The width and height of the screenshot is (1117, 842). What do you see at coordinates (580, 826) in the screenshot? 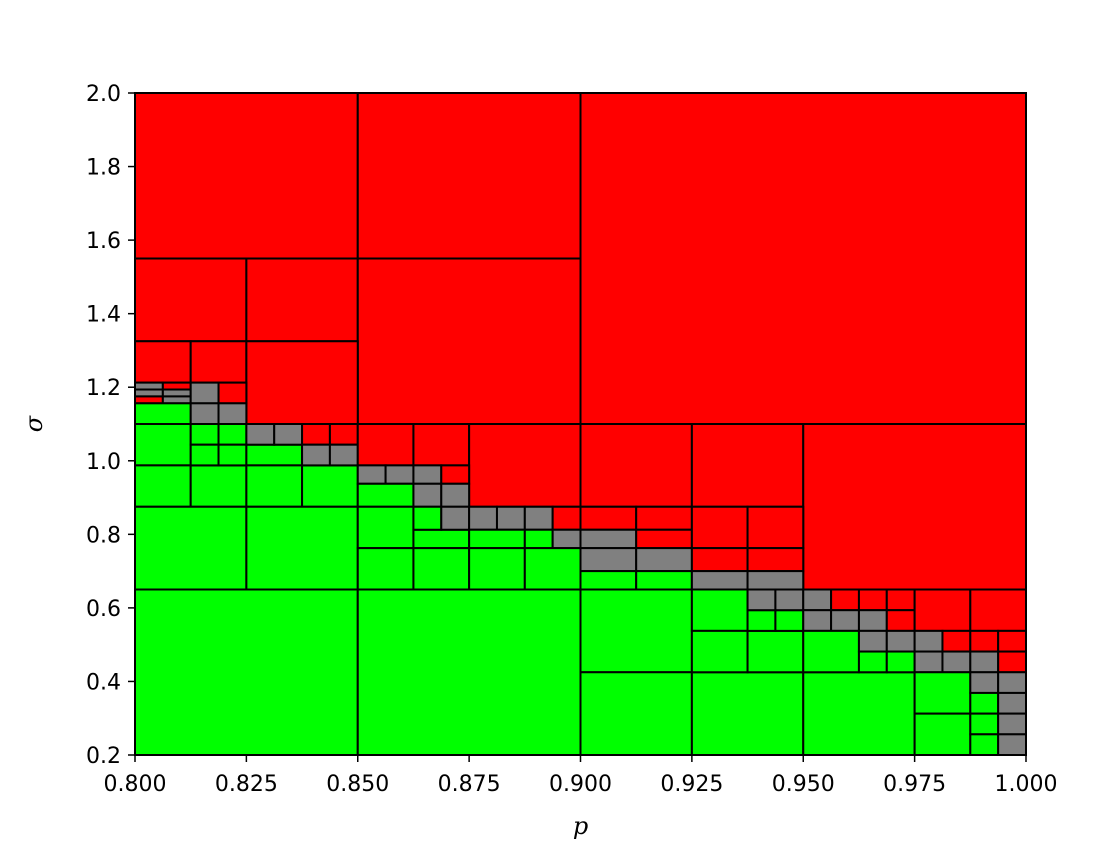
I see `x-axis-label: p` at bounding box center [580, 826].